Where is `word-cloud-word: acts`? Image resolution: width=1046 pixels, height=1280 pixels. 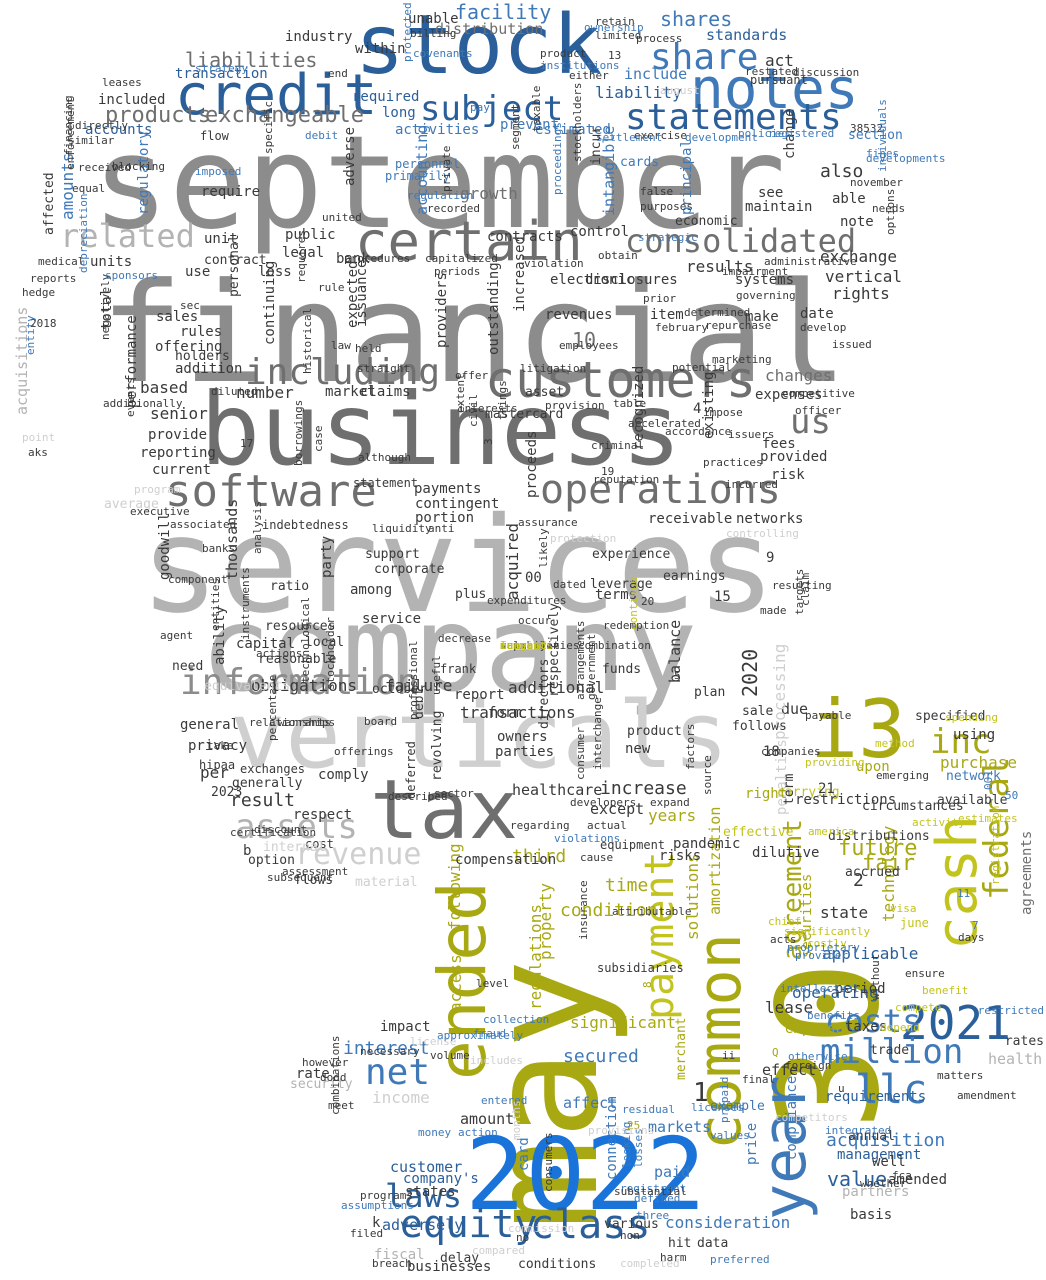 word-cloud-word: acts is located at coordinates (783, 939).